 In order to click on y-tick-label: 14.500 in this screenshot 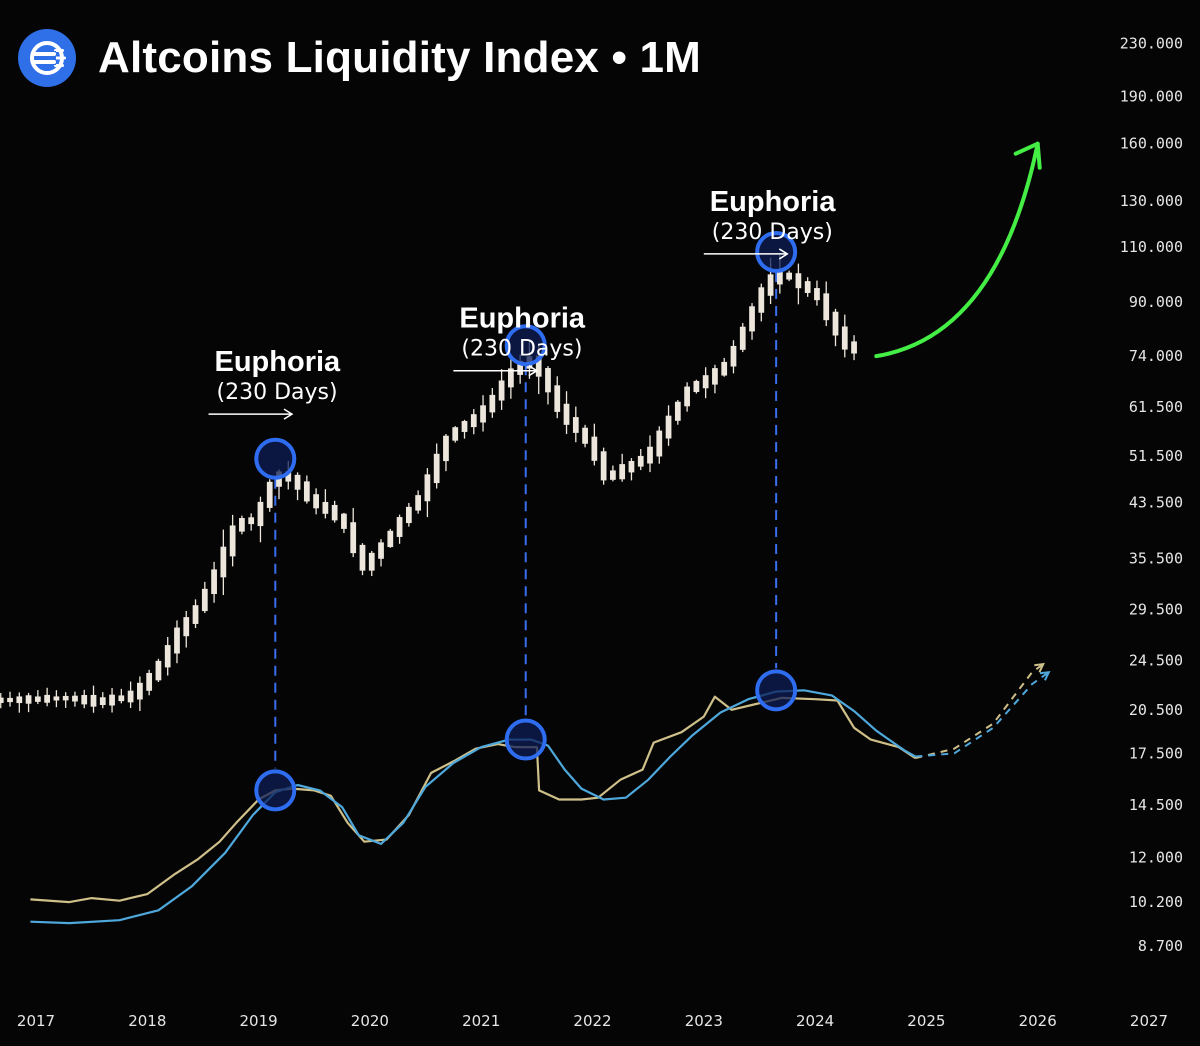, I will do `click(1156, 805)`.